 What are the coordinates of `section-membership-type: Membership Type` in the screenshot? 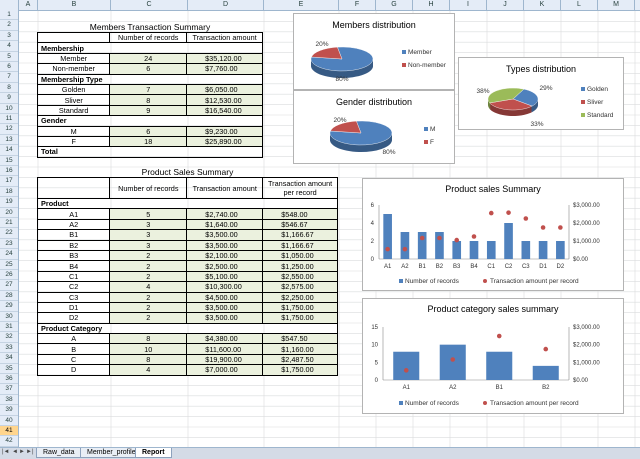 It's located at (150, 79).